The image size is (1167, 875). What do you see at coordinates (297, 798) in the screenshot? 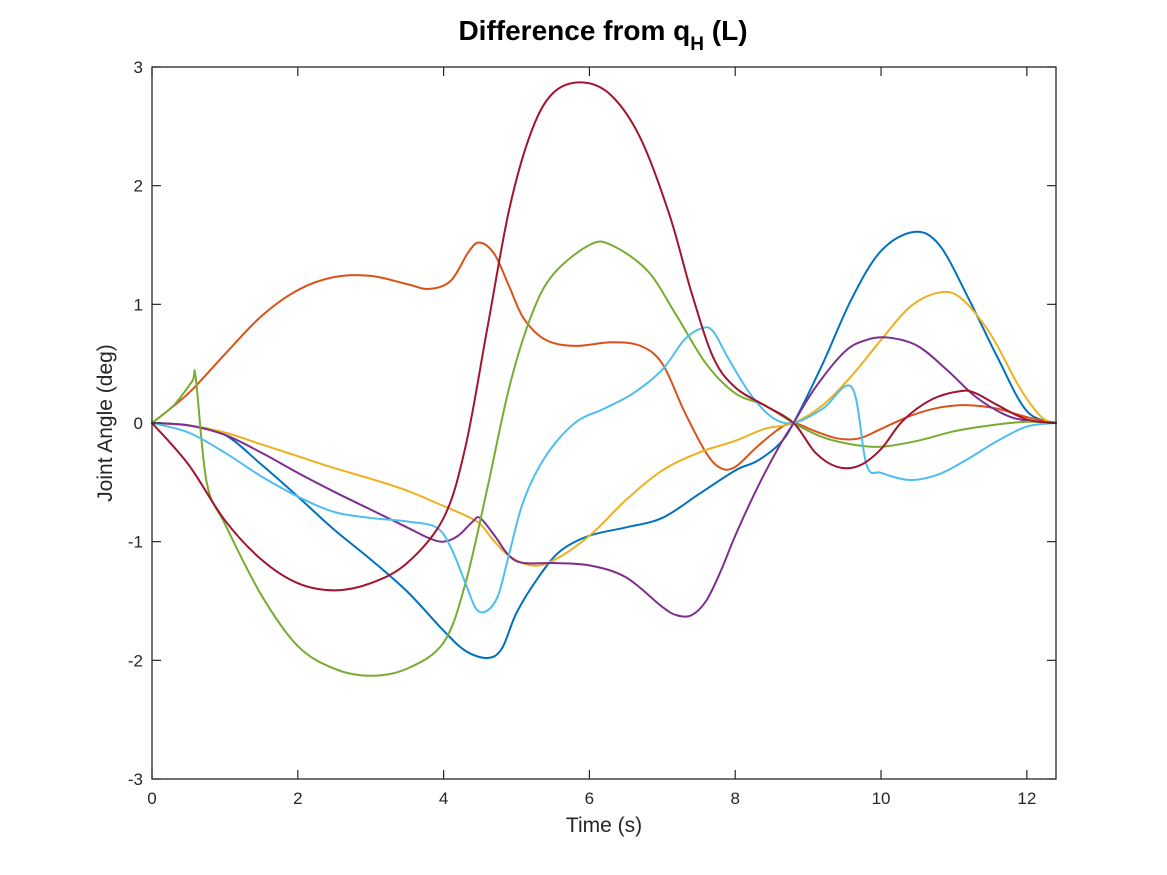
I see `x-tick-label: 2` at bounding box center [297, 798].